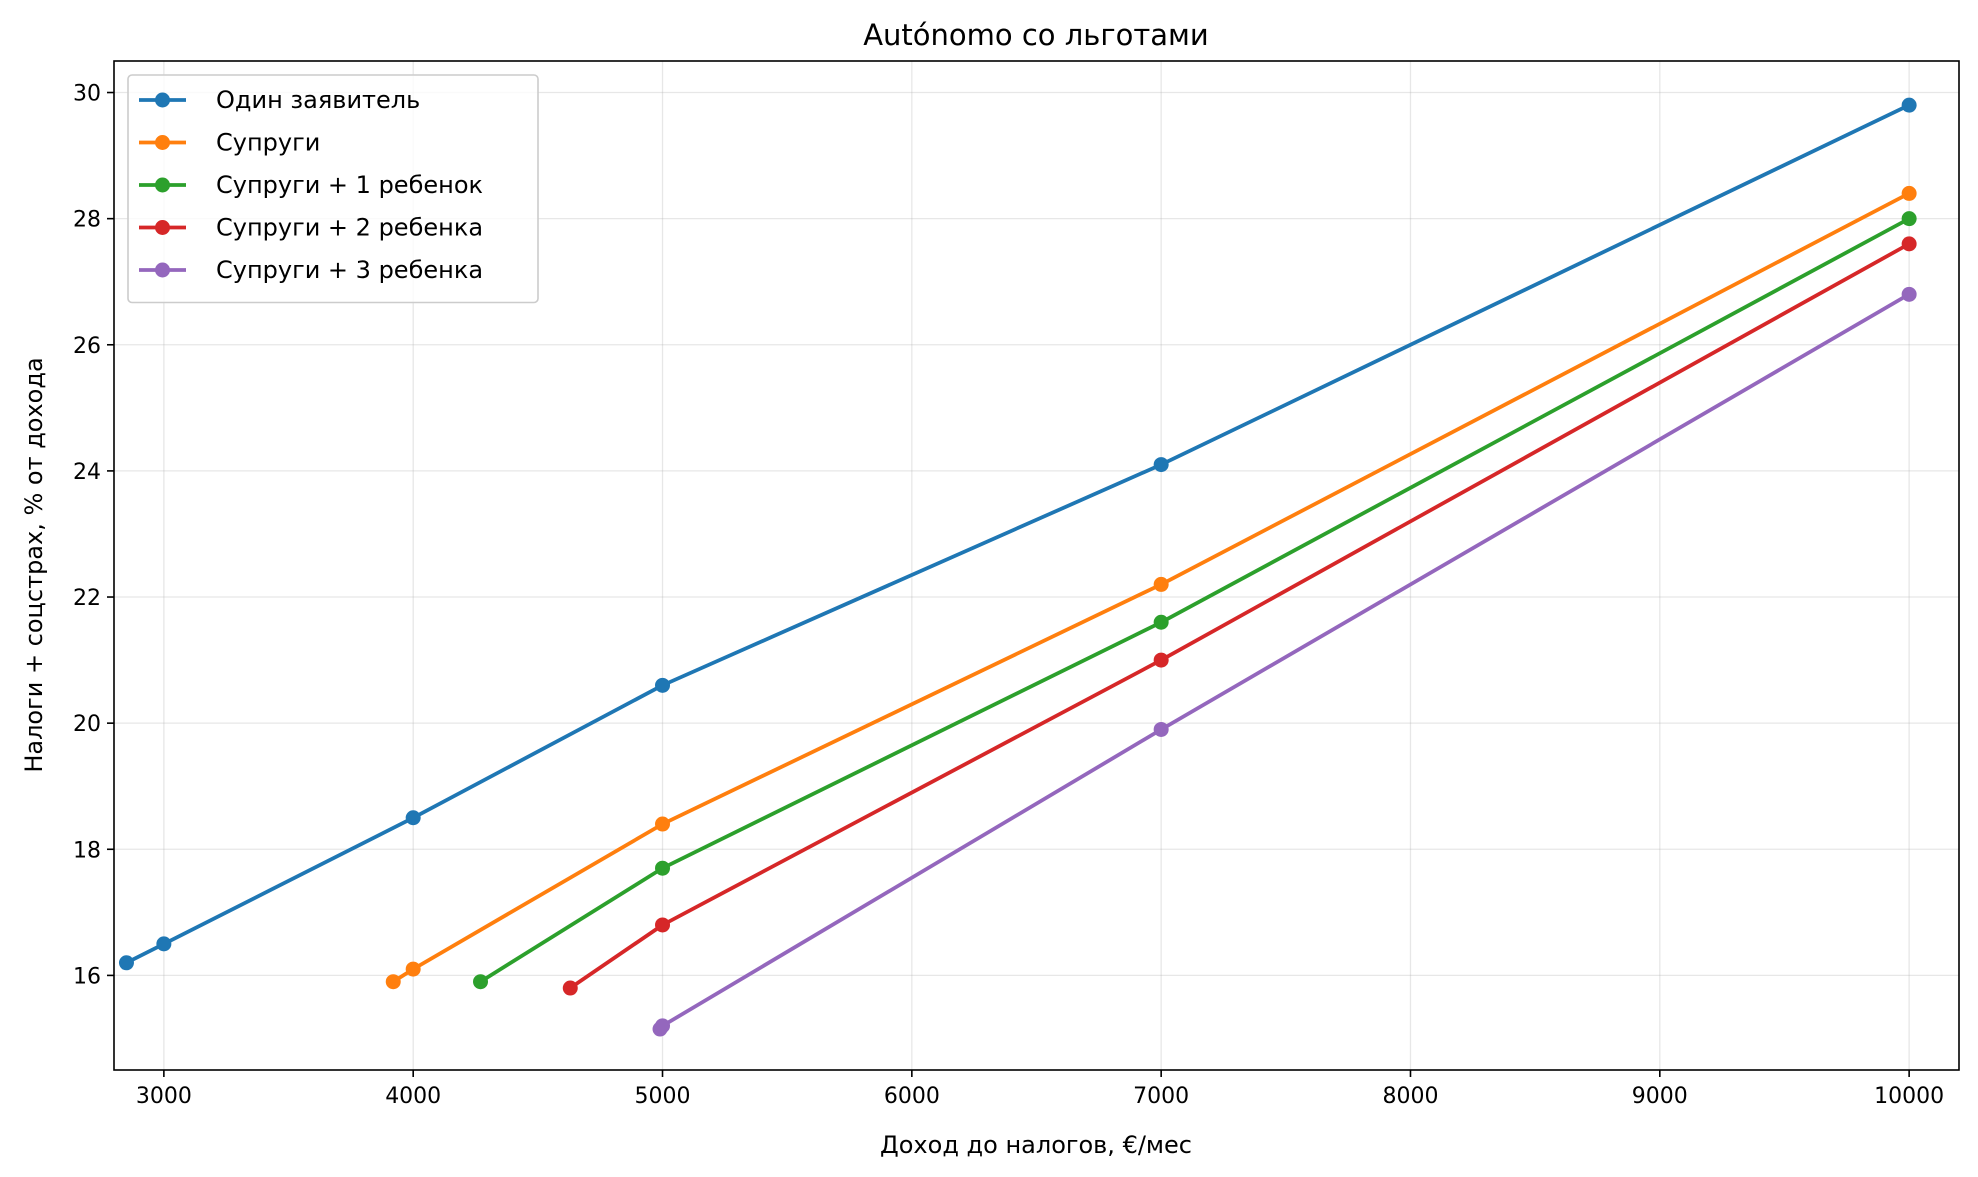  What do you see at coordinates (1410, 1096) in the screenshot?
I see `x-tick-label: 8000` at bounding box center [1410, 1096].